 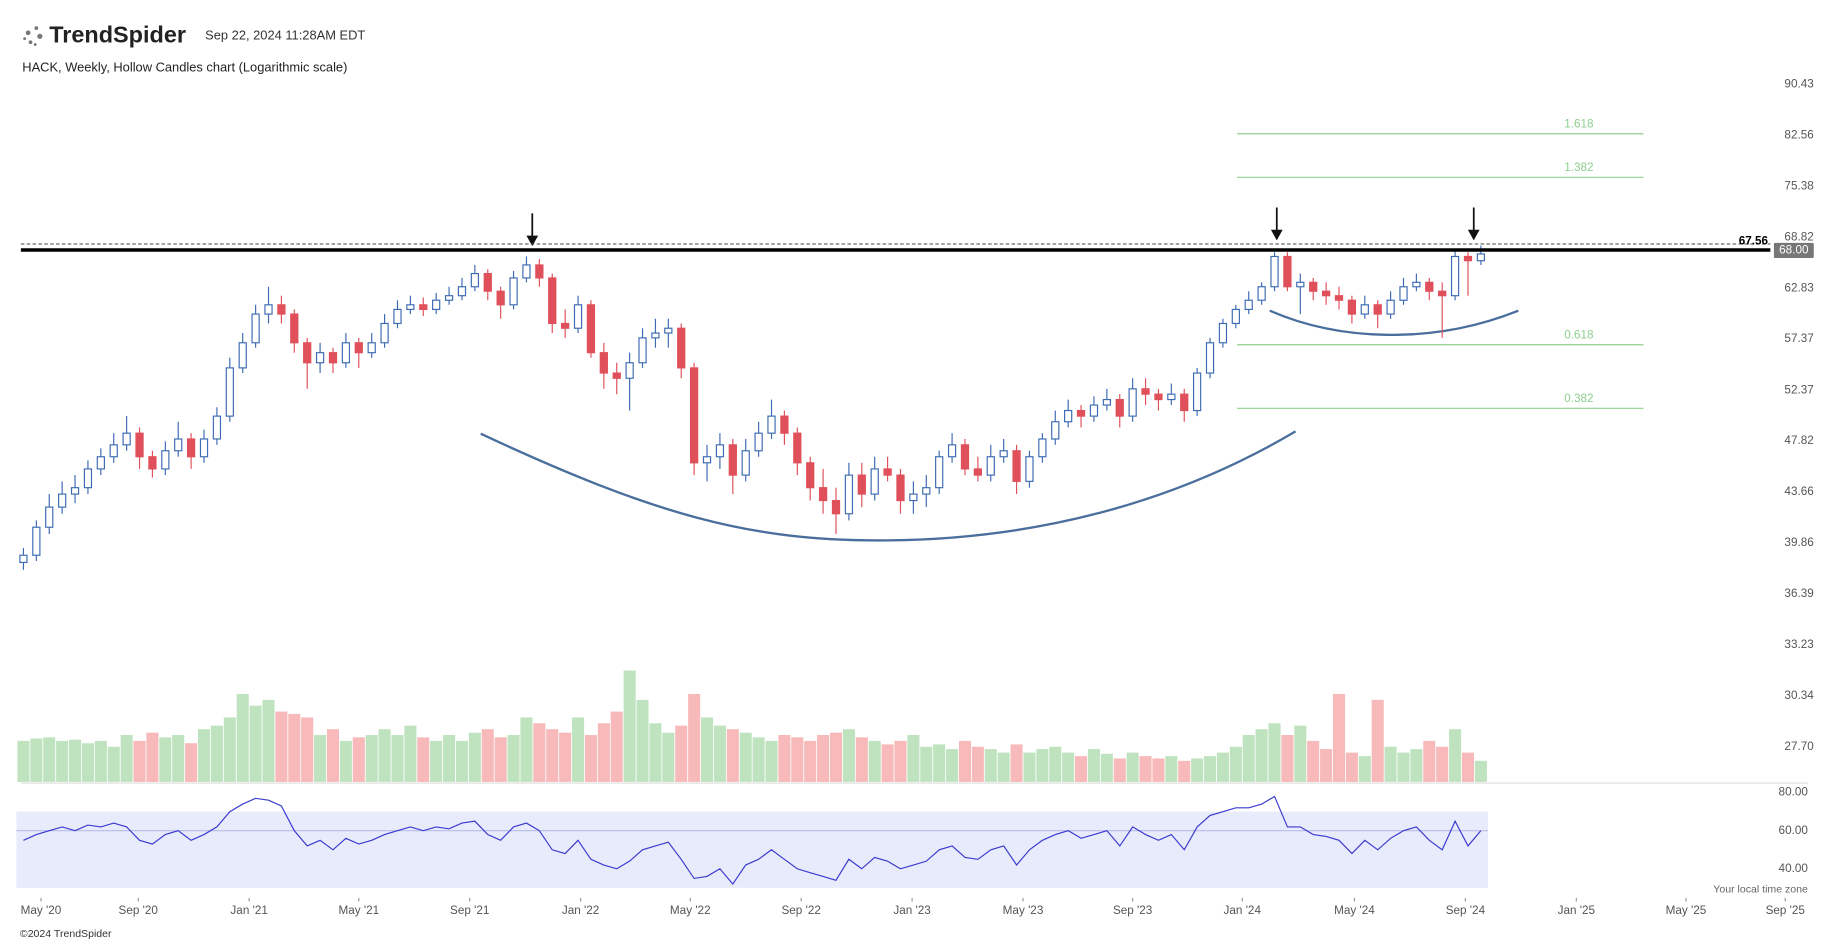 What do you see at coordinates (1579, 123) in the screenshot?
I see `fib-label: 1.618` at bounding box center [1579, 123].